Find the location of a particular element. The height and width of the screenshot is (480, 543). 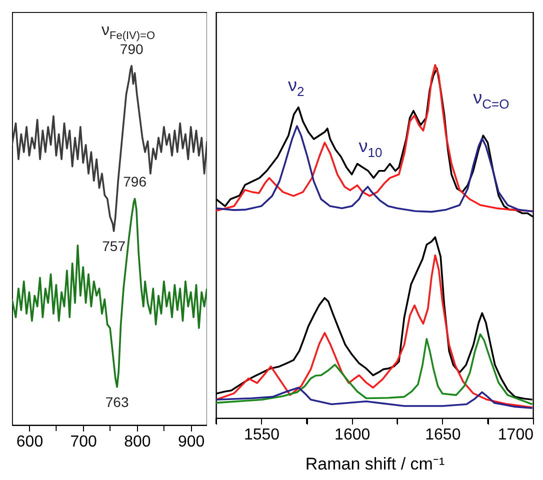

x-tick-label: 1700 is located at coordinates (516, 435).